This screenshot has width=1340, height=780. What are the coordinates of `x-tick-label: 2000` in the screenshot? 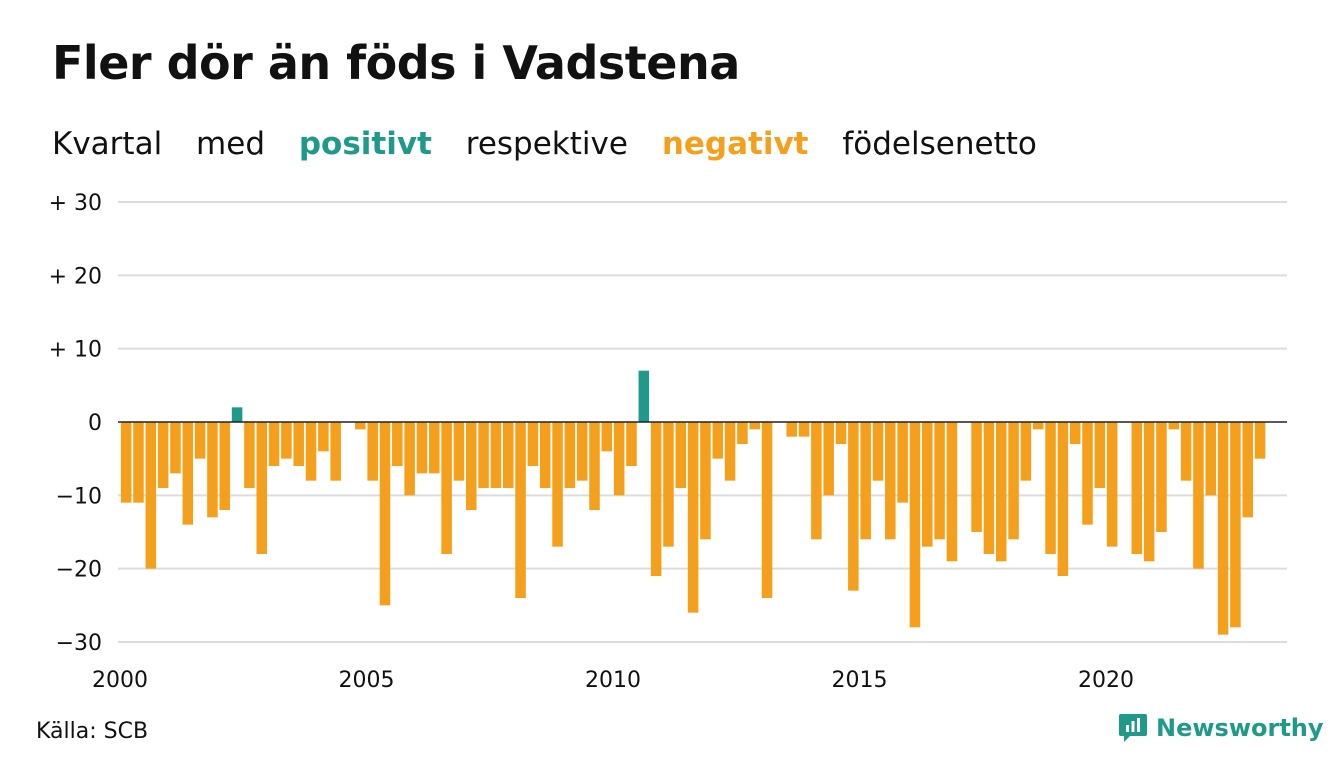 It's located at (120, 680).